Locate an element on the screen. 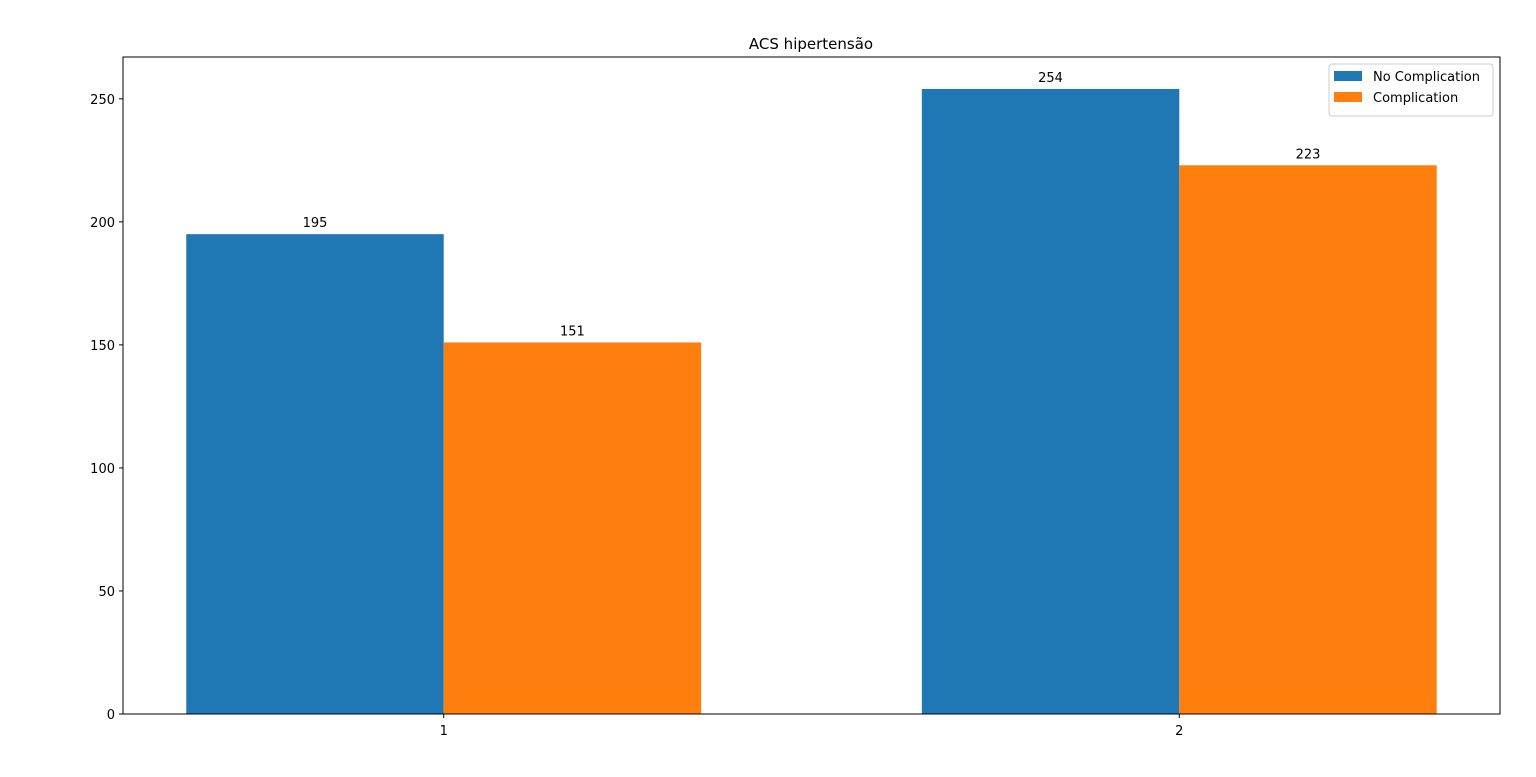 This screenshot has height=777, width=1536. x-tick-label: 1 is located at coordinates (444, 731).